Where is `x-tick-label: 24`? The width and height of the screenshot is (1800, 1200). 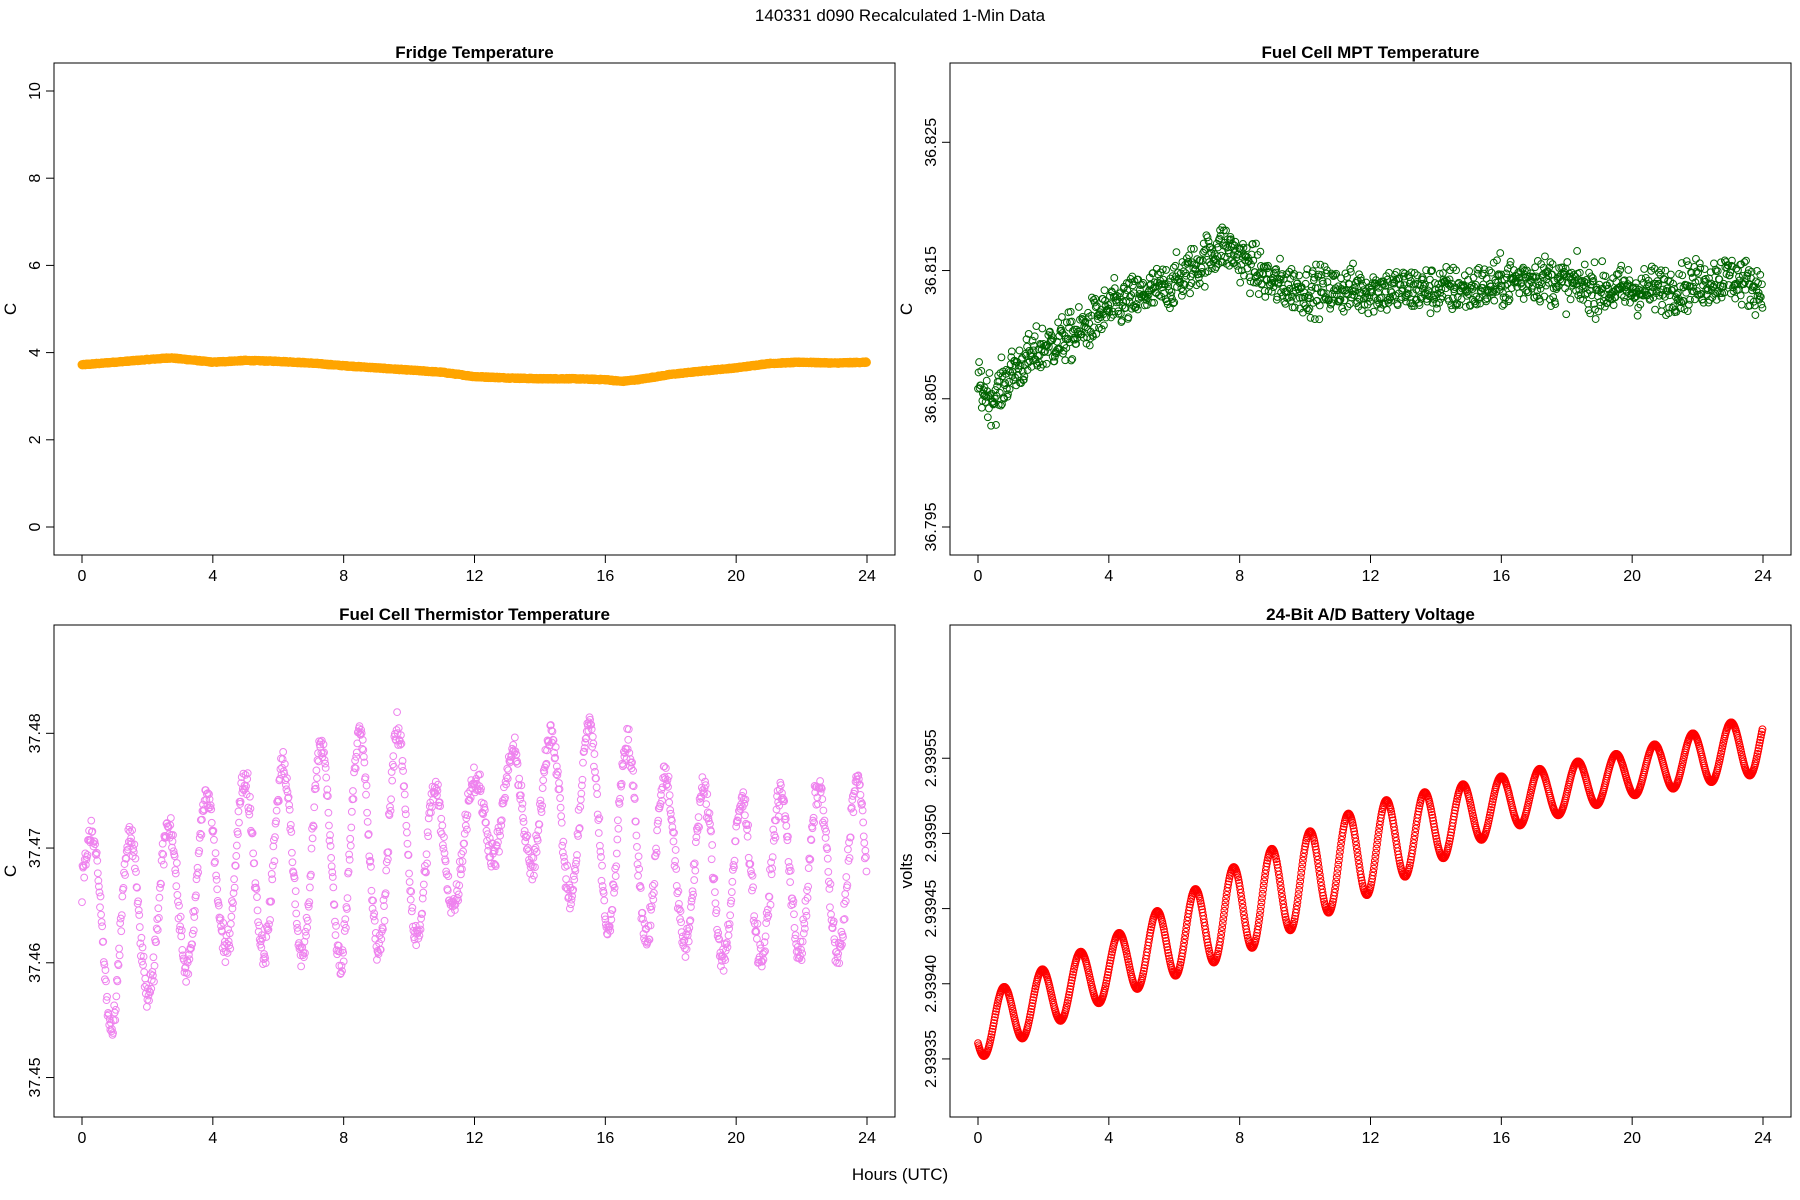
x-tick-label: 24 is located at coordinates (867, 576).